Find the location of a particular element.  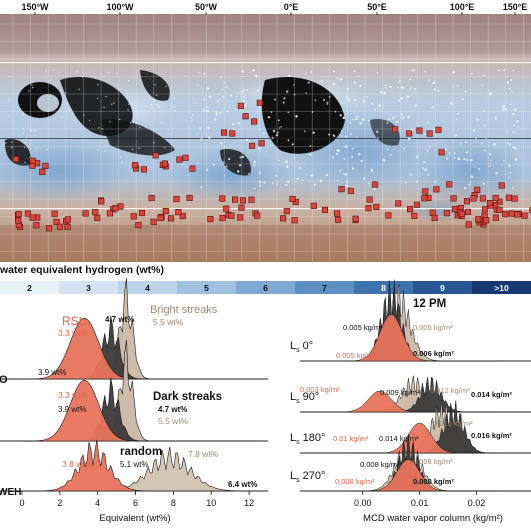

weh-panel-rsl-vs-bright is located at coordinates (134, 329).